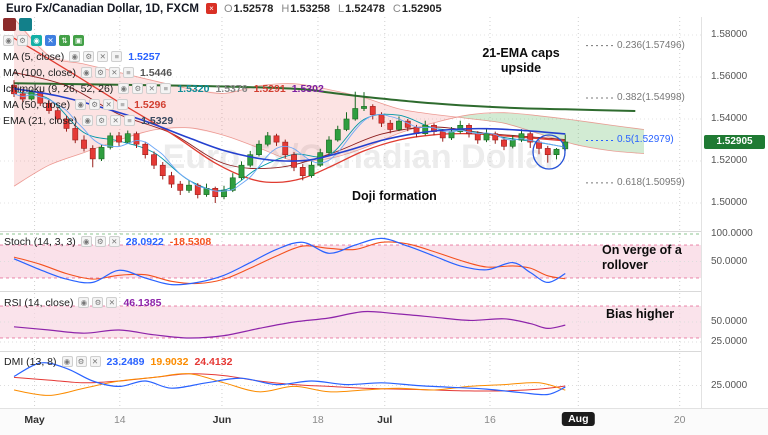 The height and width of the screenshot is (435, 768). Describe the element at coordinates (396, 8) in the screenshot. I see `ohlc-label: C` at that location.